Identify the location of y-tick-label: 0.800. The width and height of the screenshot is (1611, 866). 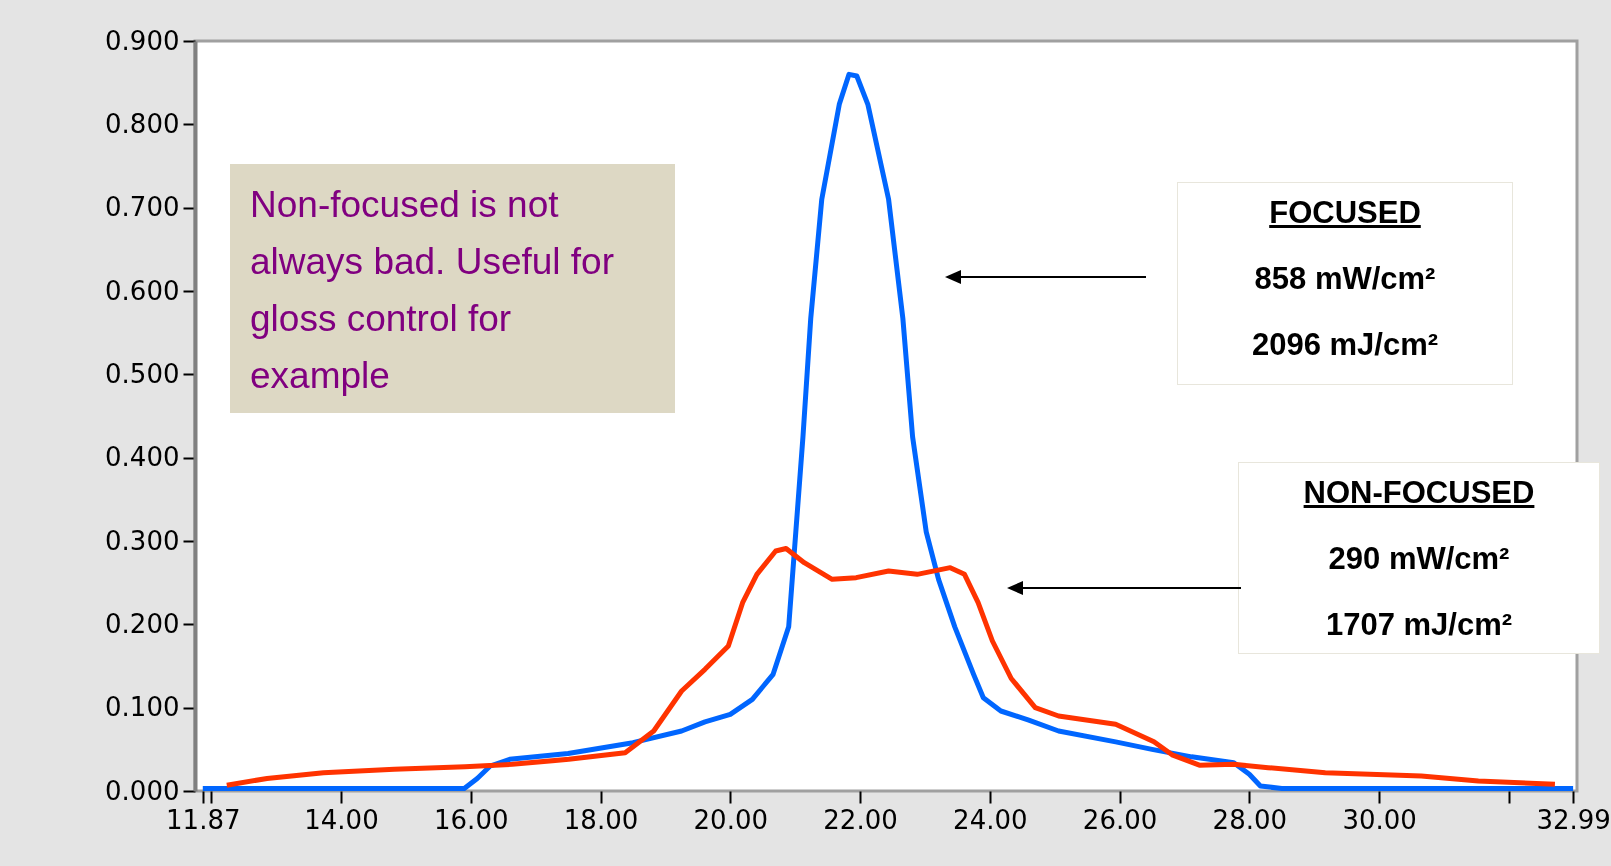
(142, 123).